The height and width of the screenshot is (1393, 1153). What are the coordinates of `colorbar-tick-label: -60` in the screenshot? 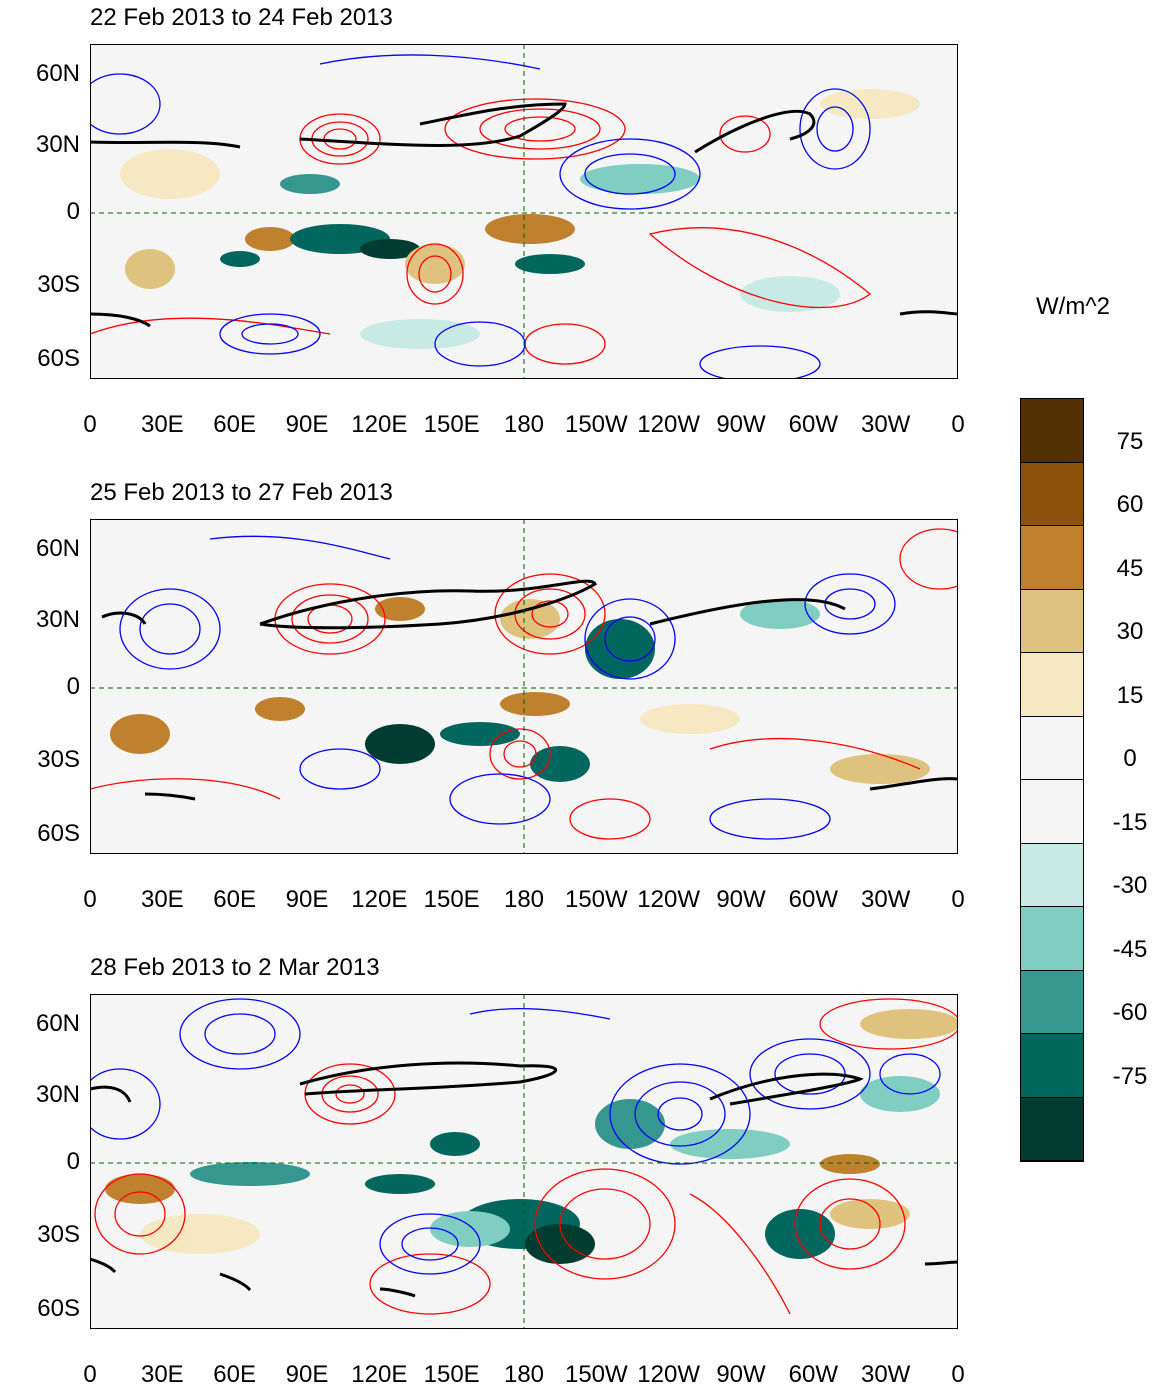 It's located at (1130, 1012).